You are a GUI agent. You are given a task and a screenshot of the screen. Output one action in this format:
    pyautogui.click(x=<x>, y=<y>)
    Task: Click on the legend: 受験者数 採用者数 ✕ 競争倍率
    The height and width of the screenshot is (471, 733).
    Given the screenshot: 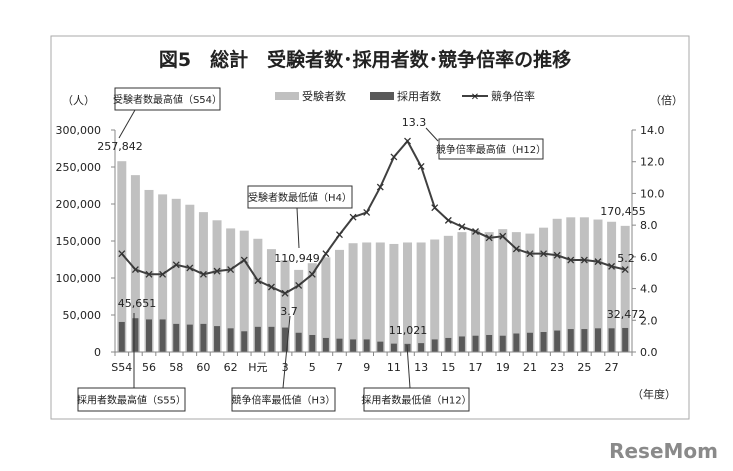 What is the action you would take?
    pyautogui.click(x=405, y=96)
    